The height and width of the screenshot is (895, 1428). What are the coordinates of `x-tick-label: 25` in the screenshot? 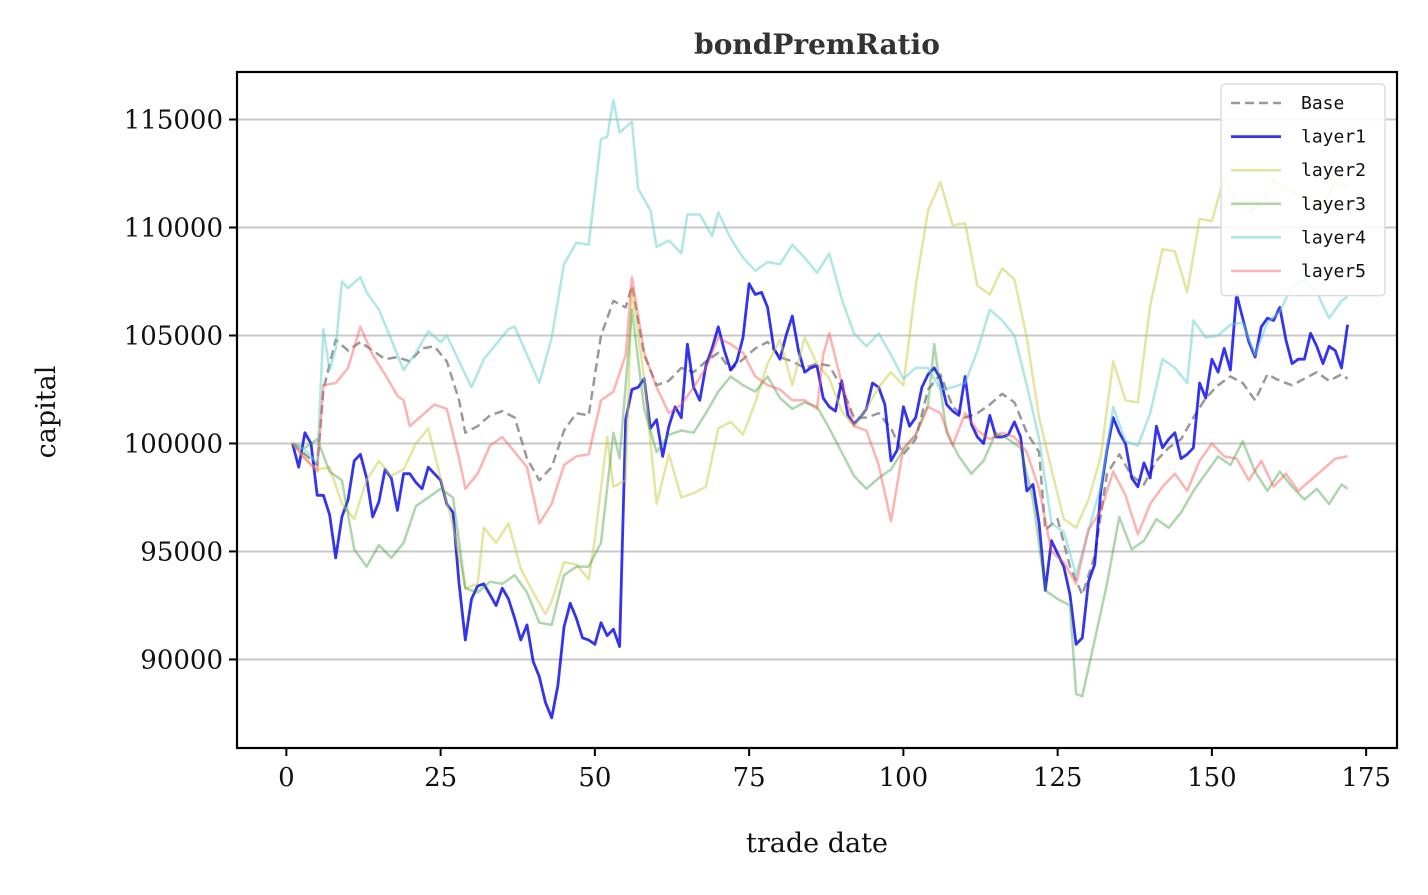 It's located at (440, 778).